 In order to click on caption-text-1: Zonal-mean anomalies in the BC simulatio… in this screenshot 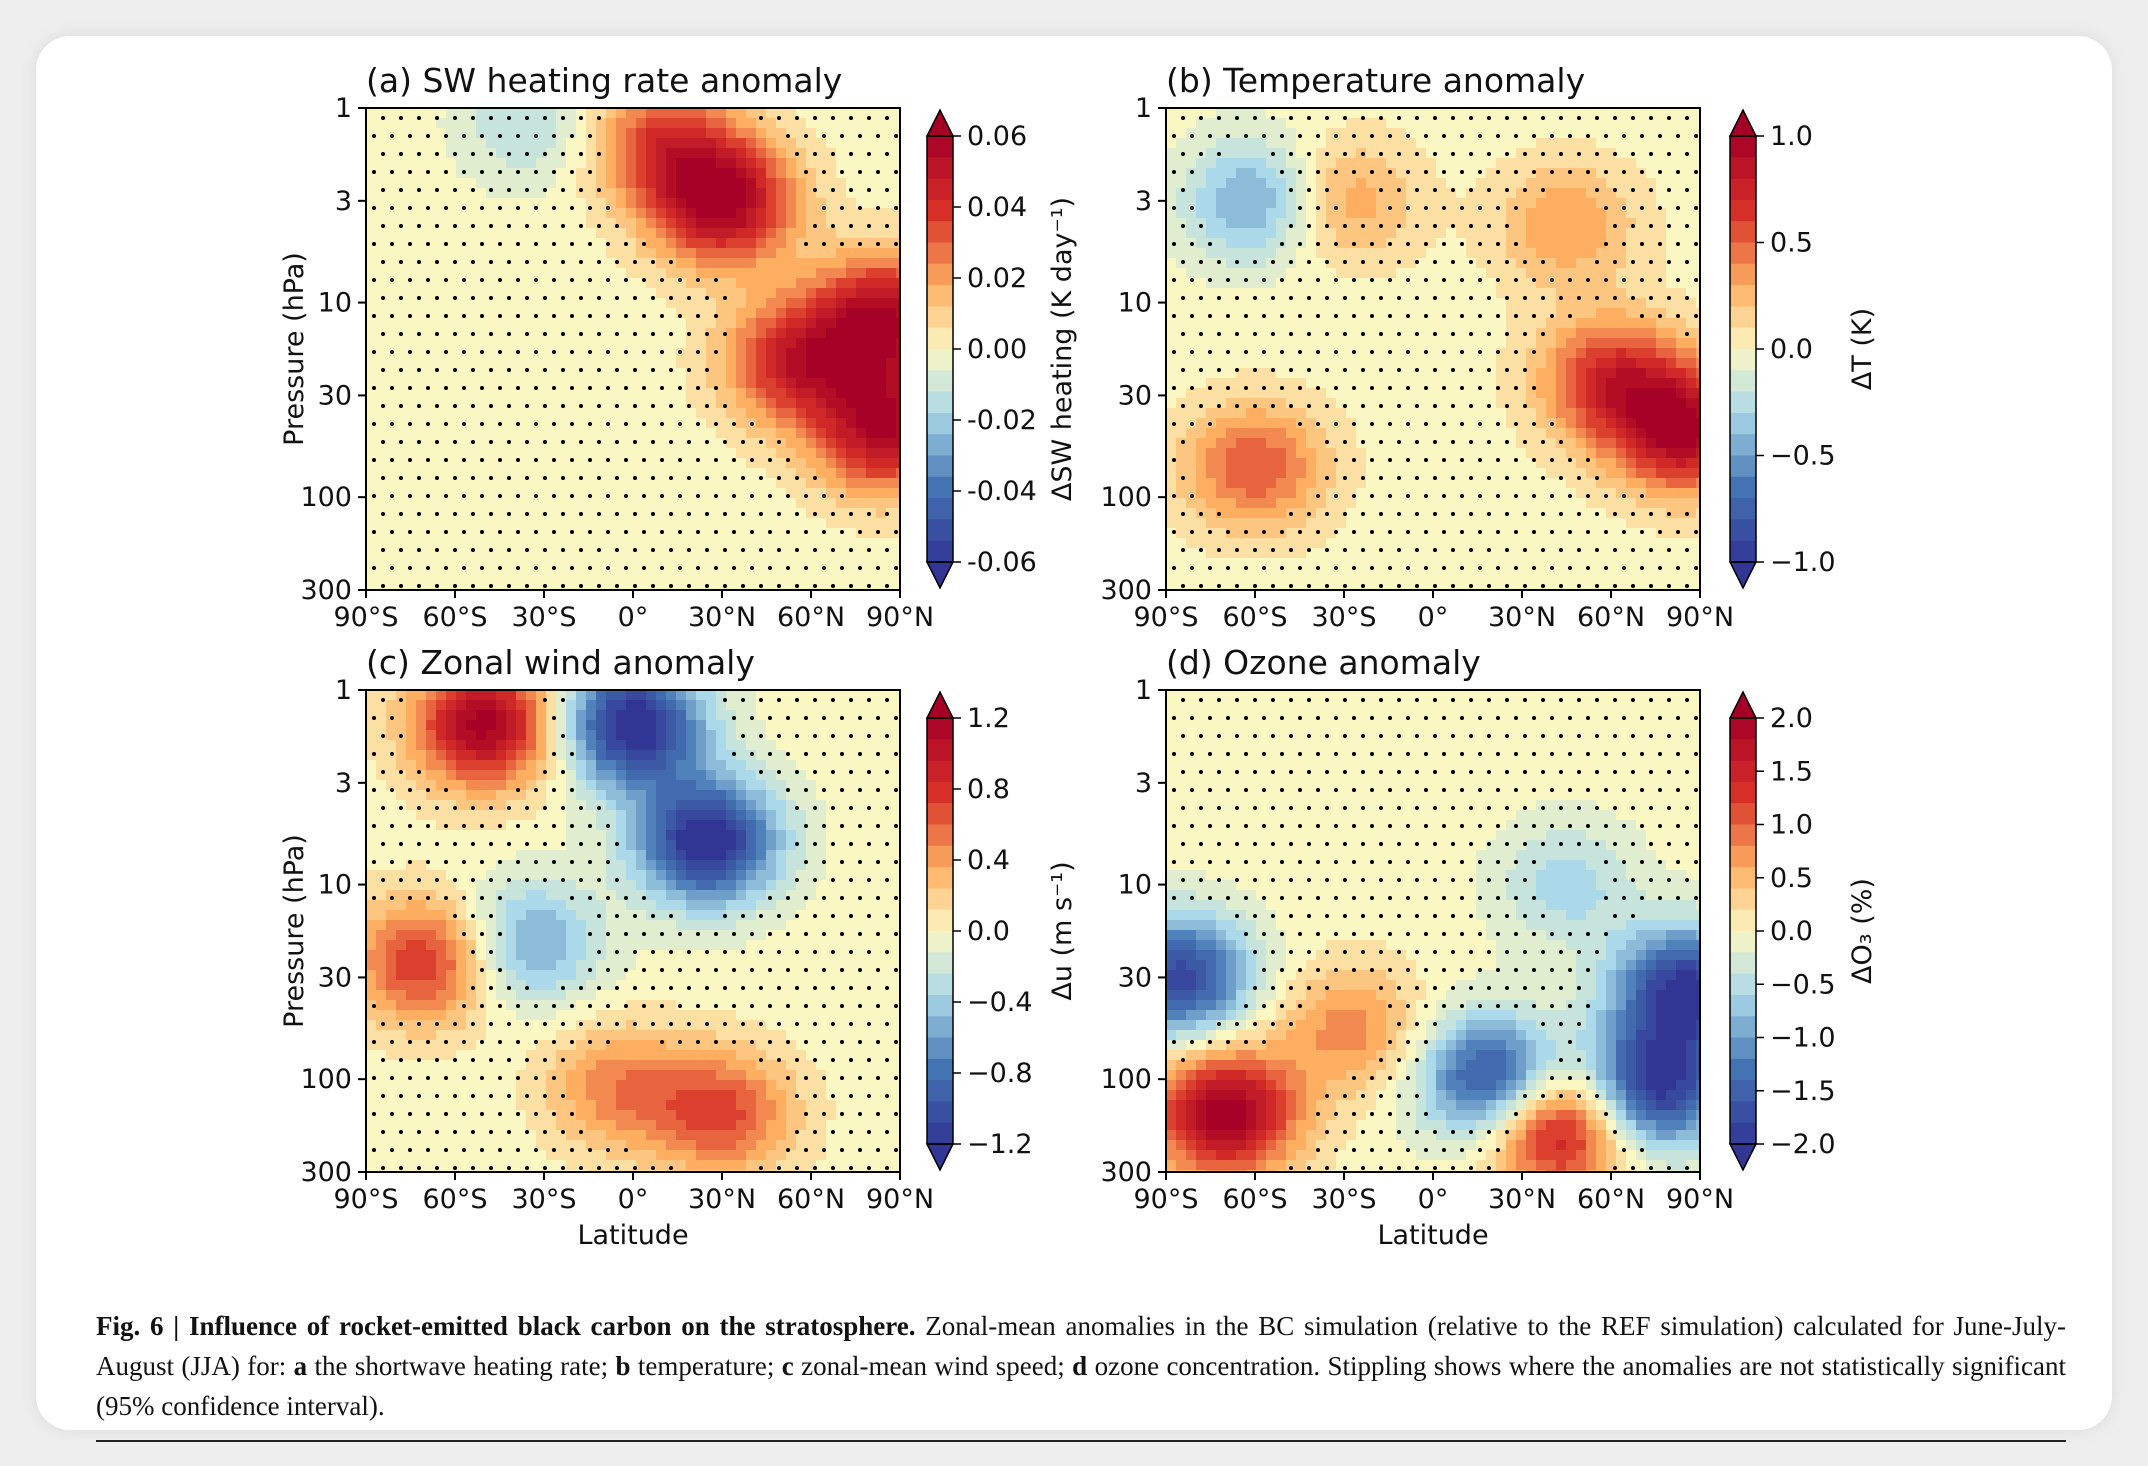, I will do `click(1081, 1346)`.